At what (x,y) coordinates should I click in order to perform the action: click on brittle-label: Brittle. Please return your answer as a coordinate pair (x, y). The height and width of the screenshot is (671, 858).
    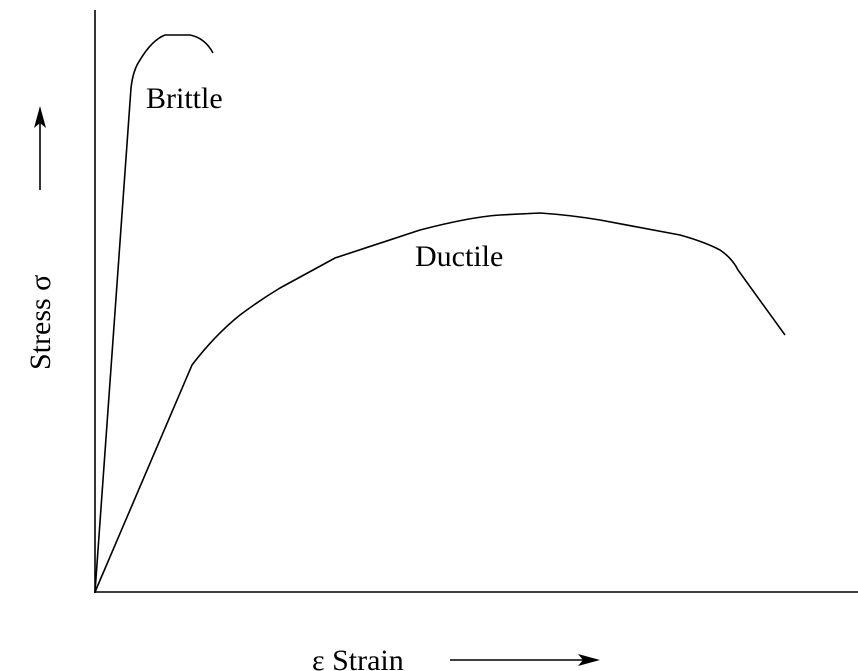
    Looking at the image, I should click on (184, 98).